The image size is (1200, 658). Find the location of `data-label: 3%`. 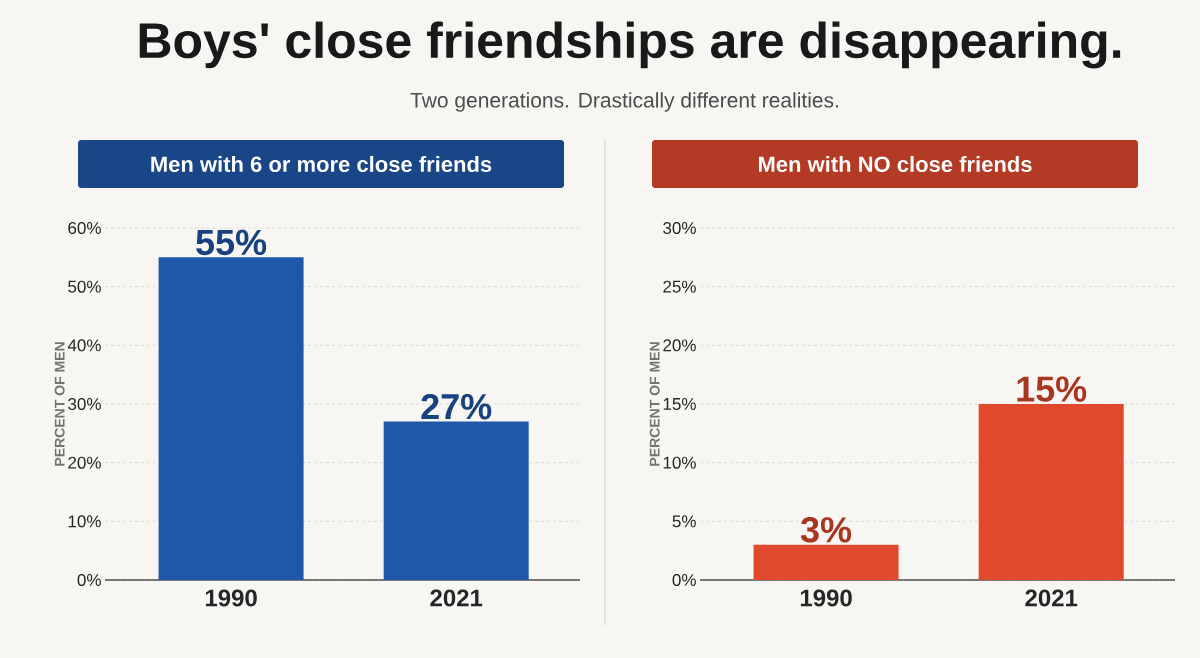

data-label: 3% is located at coordinates (826, 530).